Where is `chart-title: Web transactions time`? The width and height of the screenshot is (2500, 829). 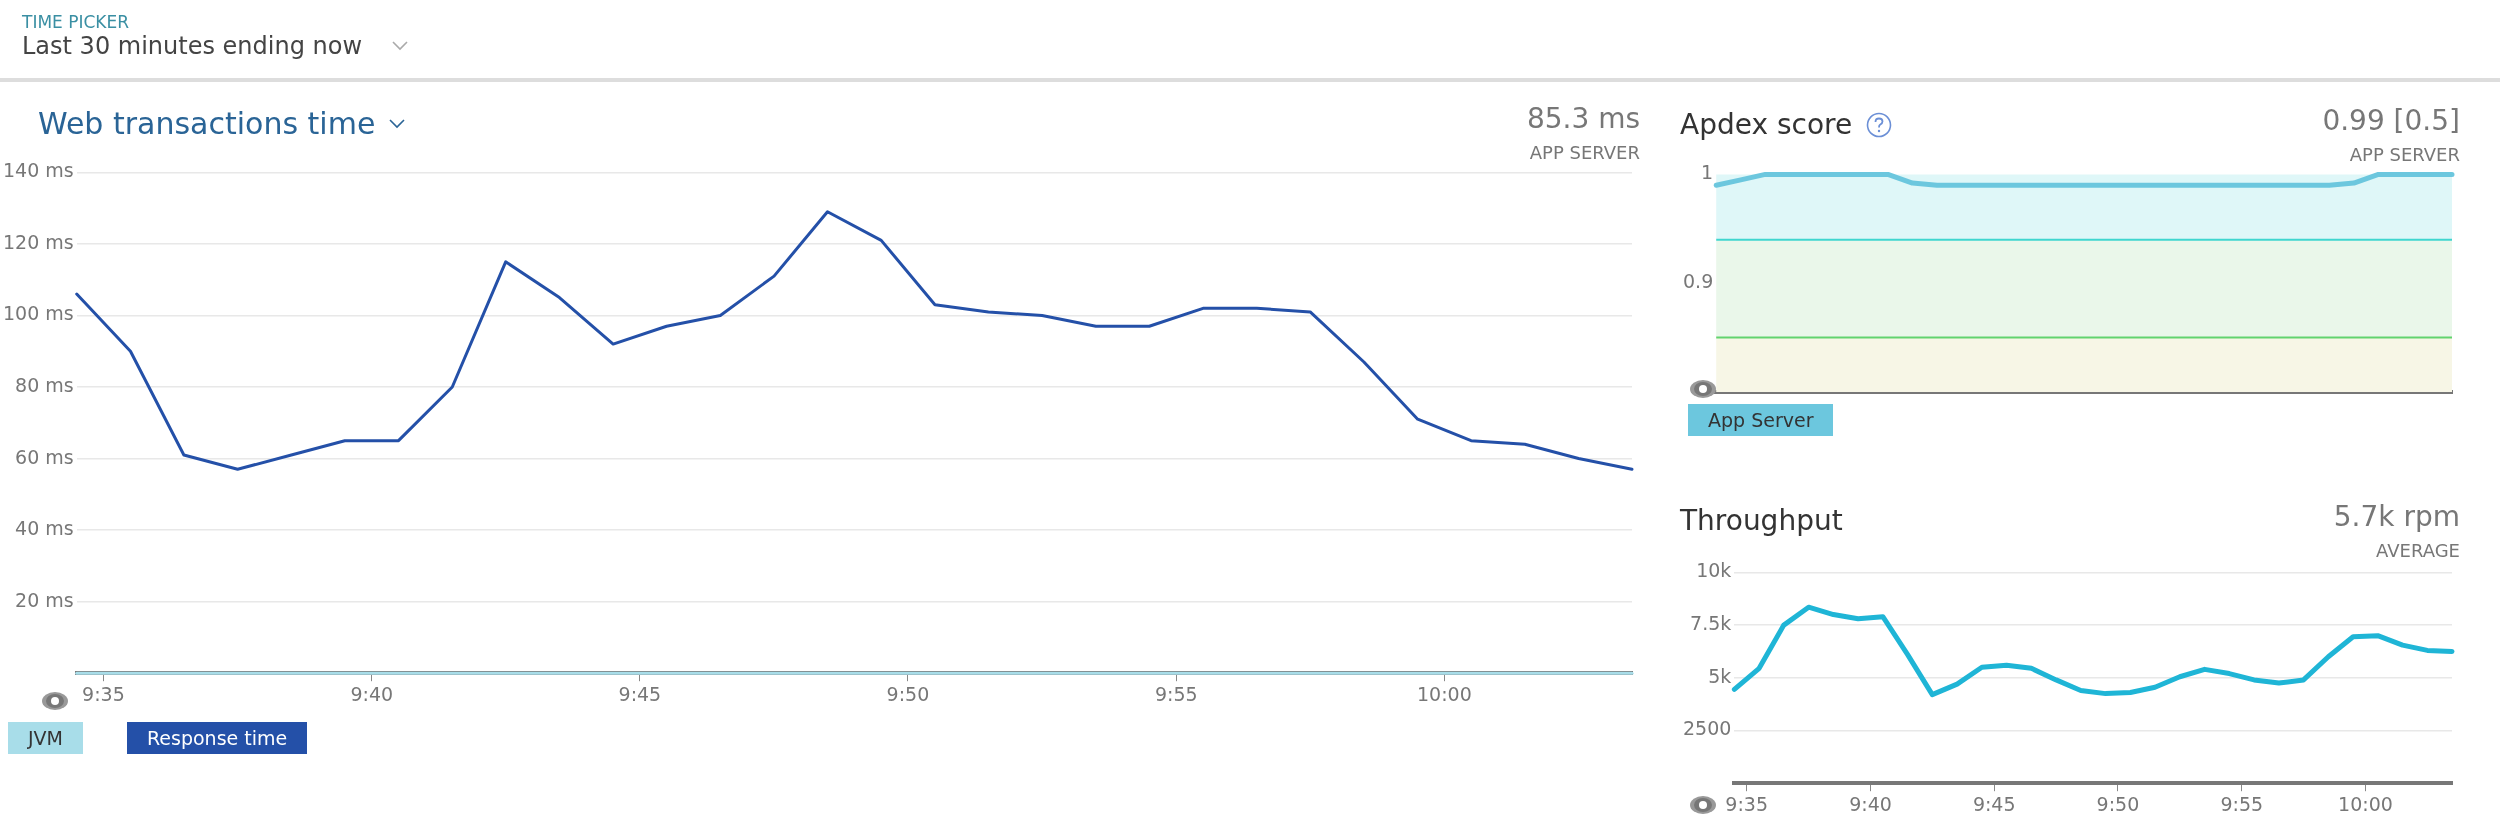
chart-title: Web transactions time is located at coordinates (207, 123).